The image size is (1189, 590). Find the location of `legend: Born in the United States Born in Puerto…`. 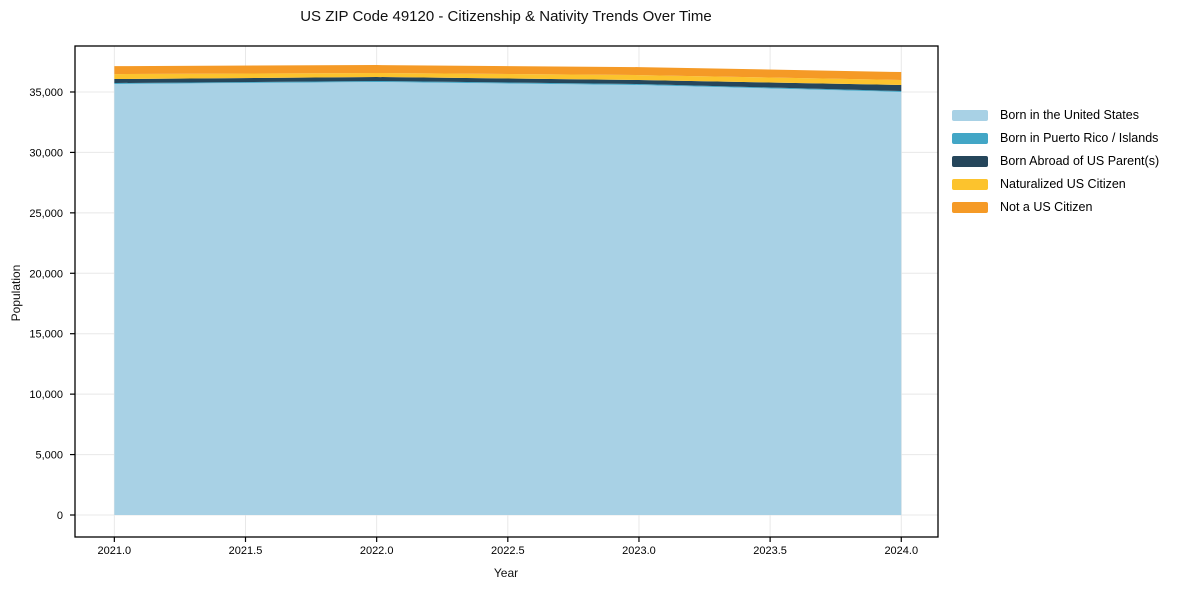

legend: Born in the United States Born in Puerto… is located at coordinates (1055, 161).